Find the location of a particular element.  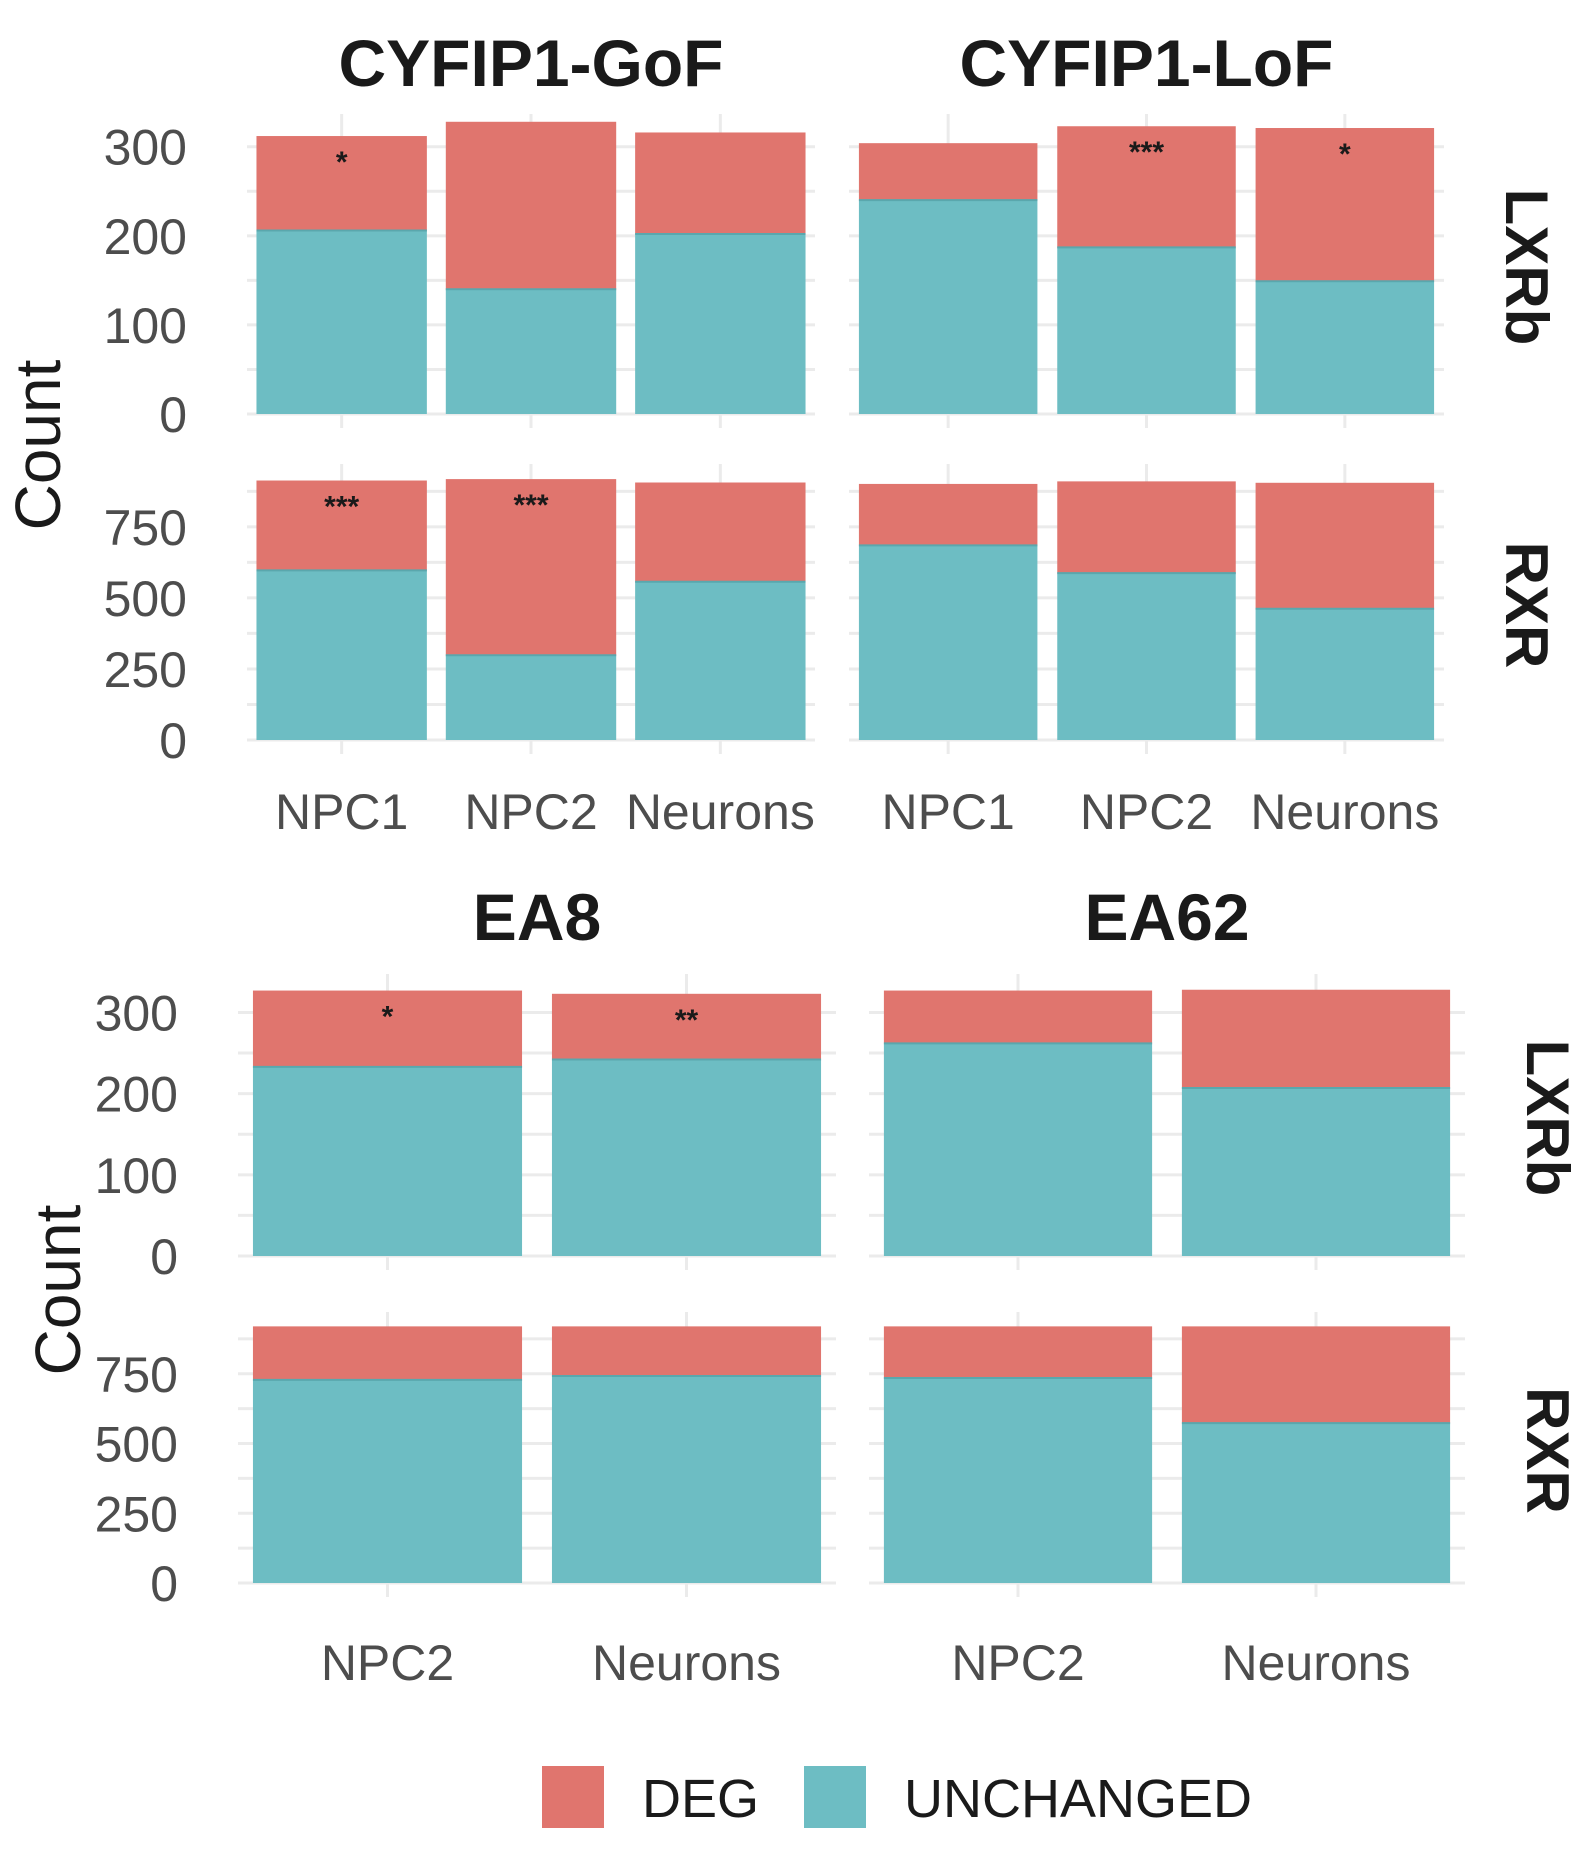

legend-swatch-deg is located at coordinates (573, 1797).